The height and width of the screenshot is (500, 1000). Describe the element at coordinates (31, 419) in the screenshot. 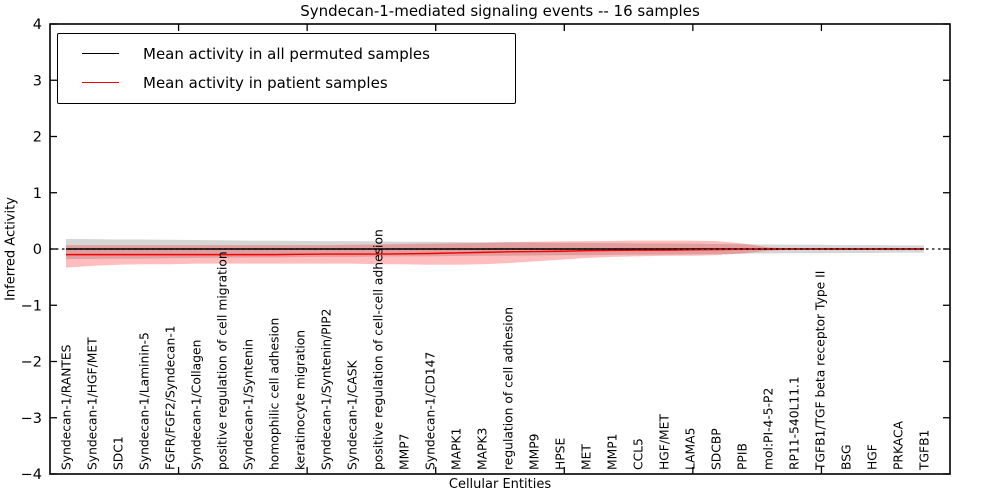

I see `y-tick-label: −3` at that location.